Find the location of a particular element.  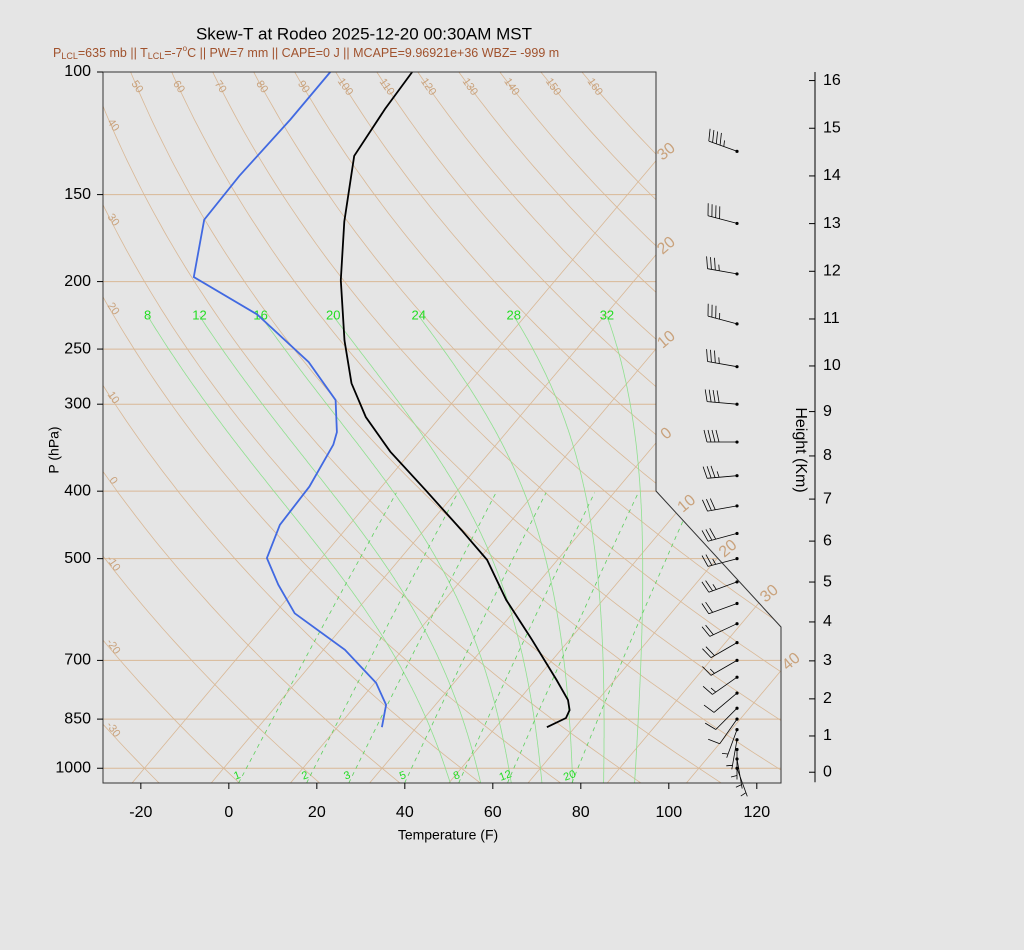

x-axis-label: Temperature (F) is located at coordinates (448, 835).